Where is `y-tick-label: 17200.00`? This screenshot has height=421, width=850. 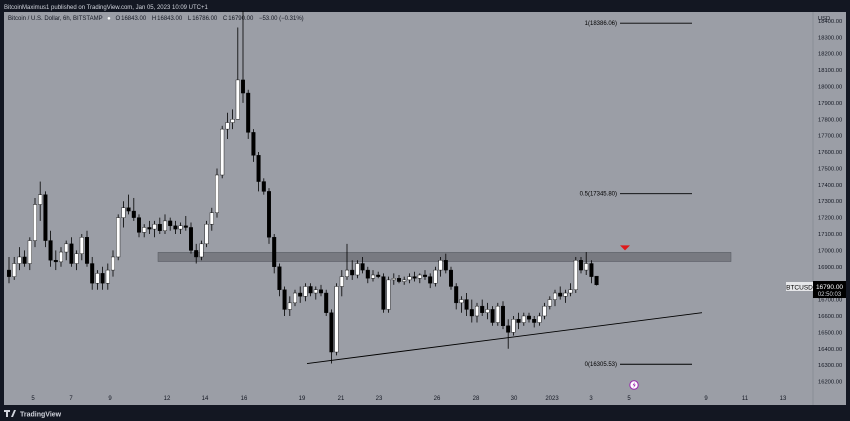
y-tick-label: 17200.00 is located at coordinates (830, 219).